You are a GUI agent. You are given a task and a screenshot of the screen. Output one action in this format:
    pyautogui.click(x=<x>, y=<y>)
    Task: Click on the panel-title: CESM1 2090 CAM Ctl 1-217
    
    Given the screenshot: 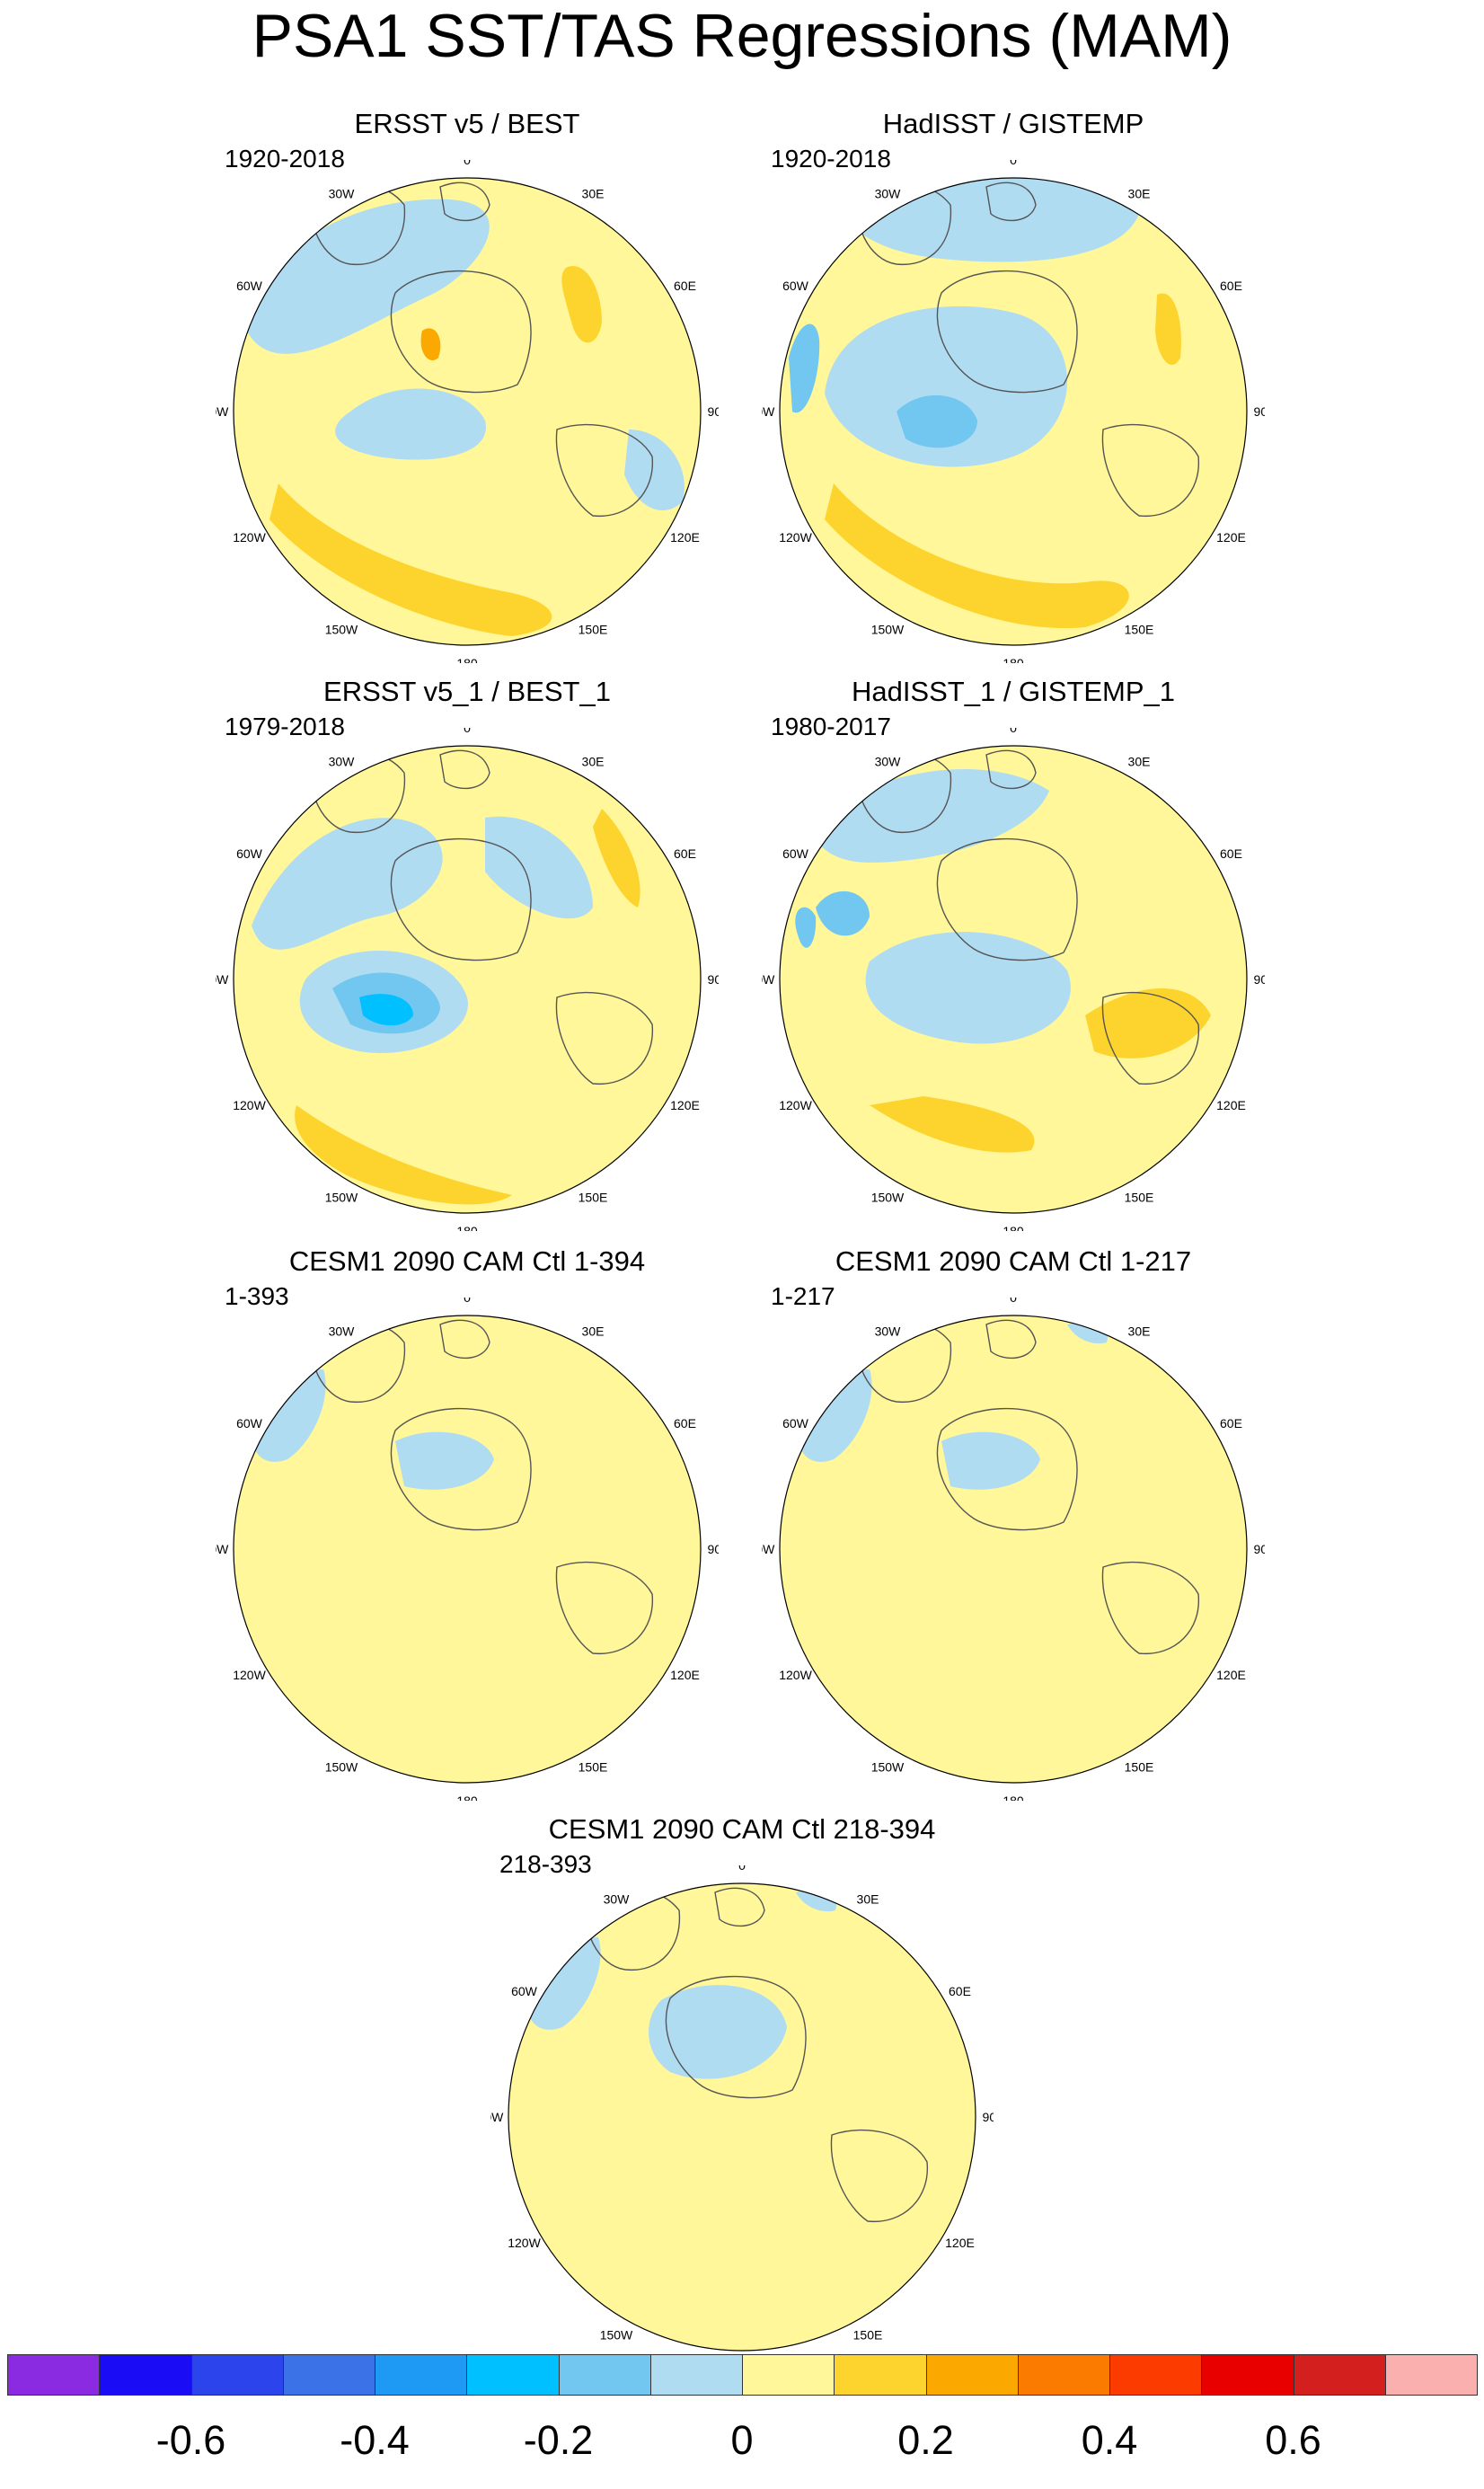 What is the action you would take?
    pyautogui.click(x=1013, y=1261)
    